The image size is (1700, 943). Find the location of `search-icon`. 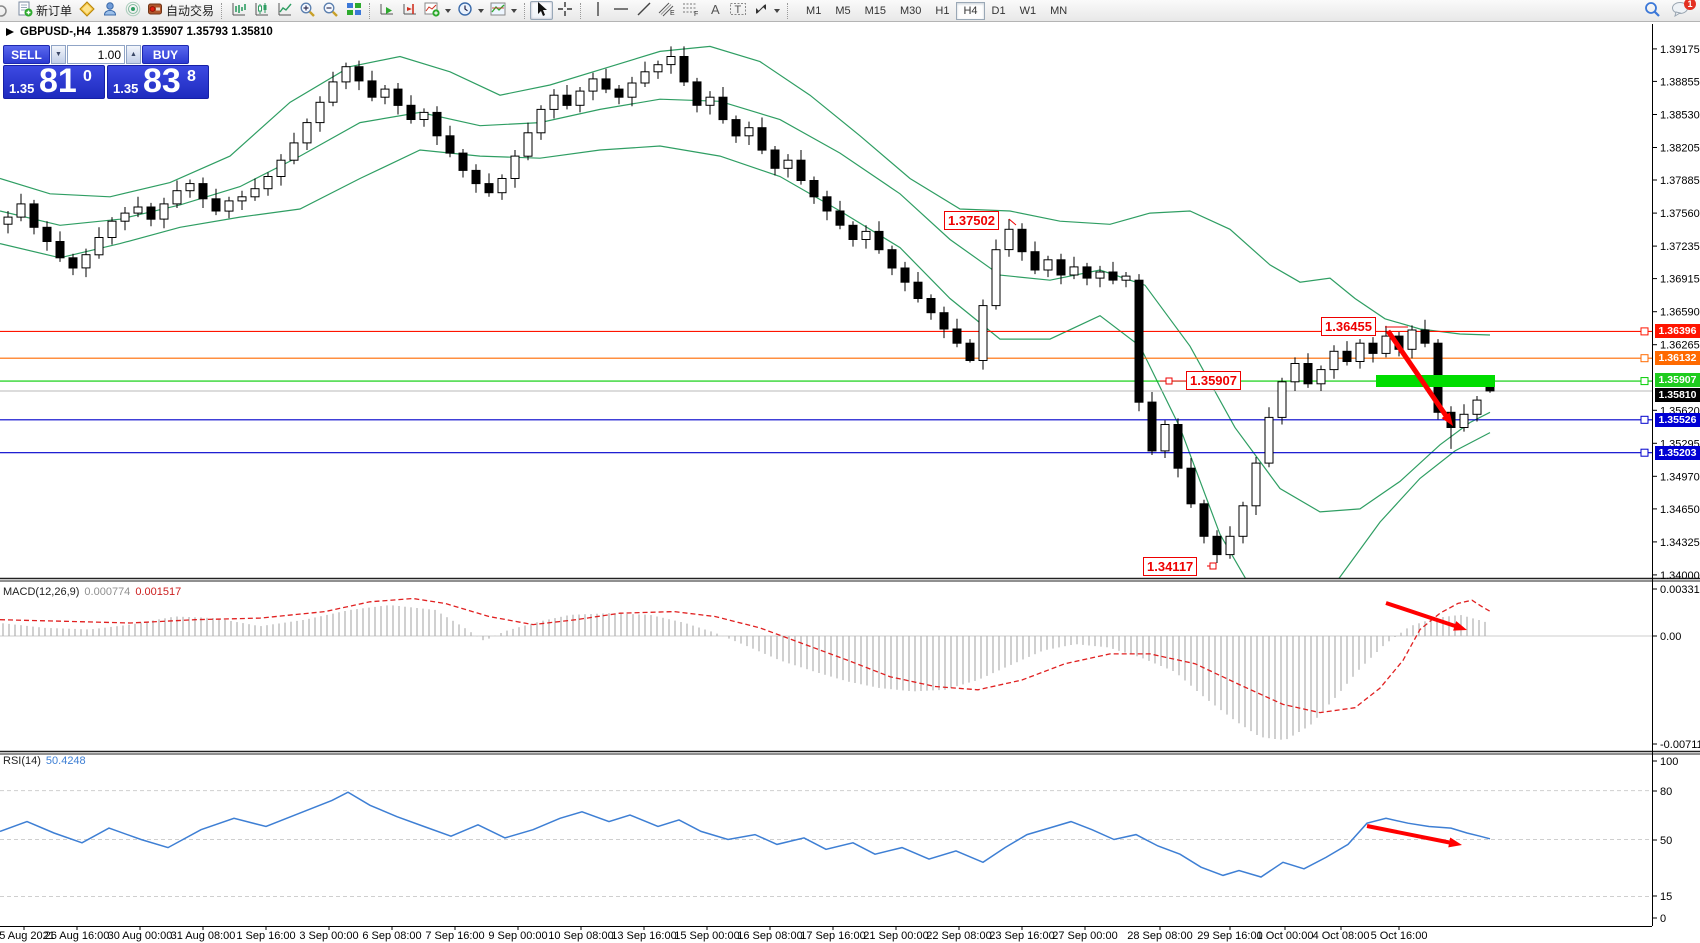

search-icon is located at coordinates (1652, 11).